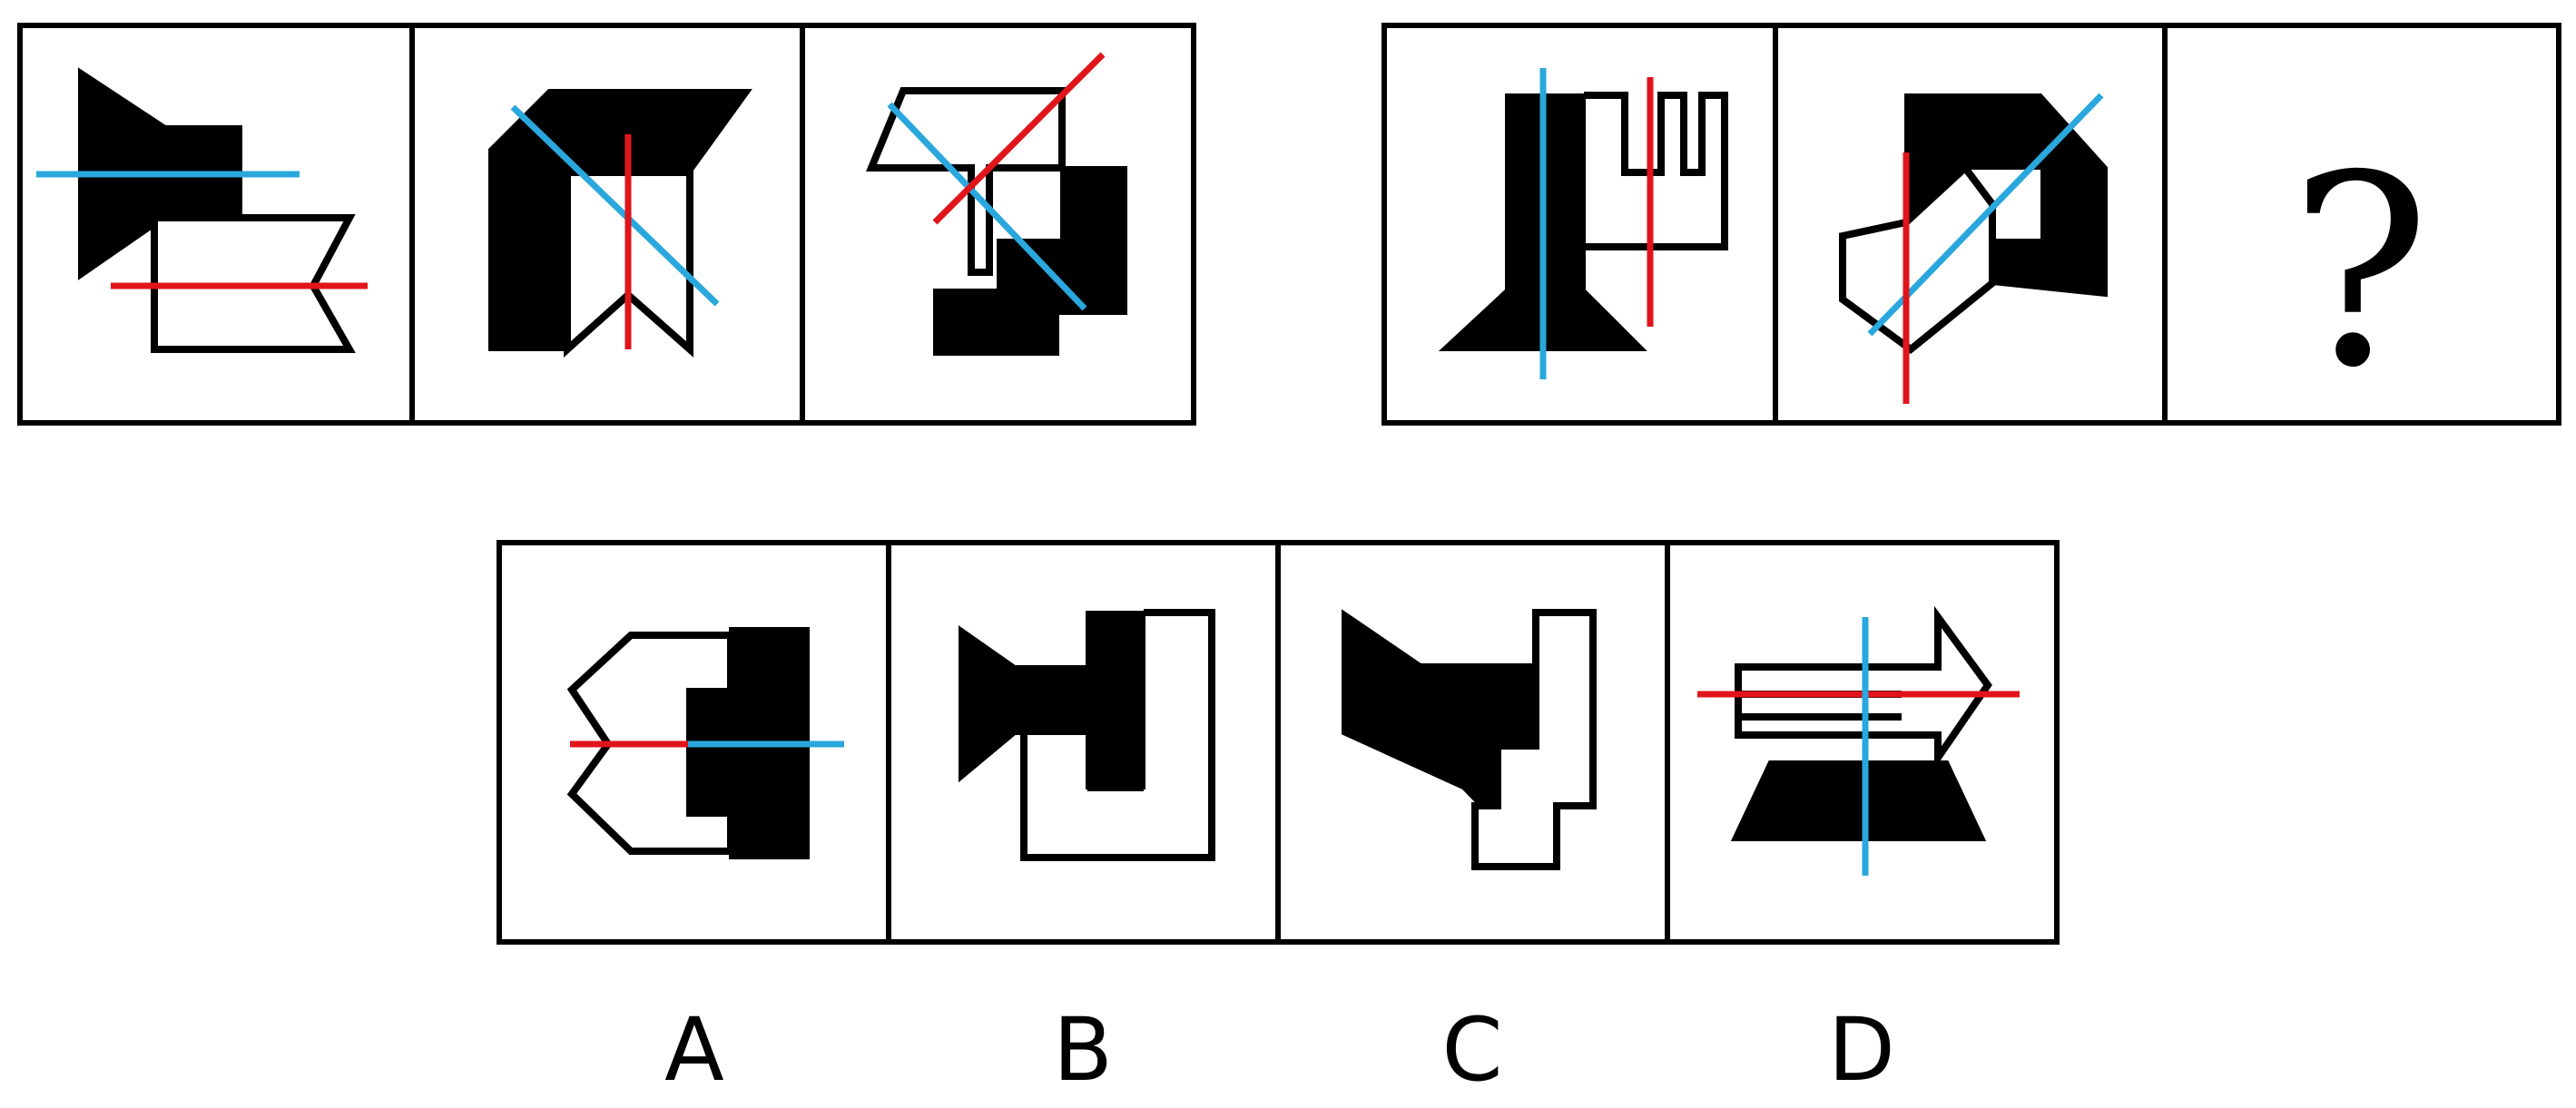  I want to click on question-cell: ?, so click(2359, 273).